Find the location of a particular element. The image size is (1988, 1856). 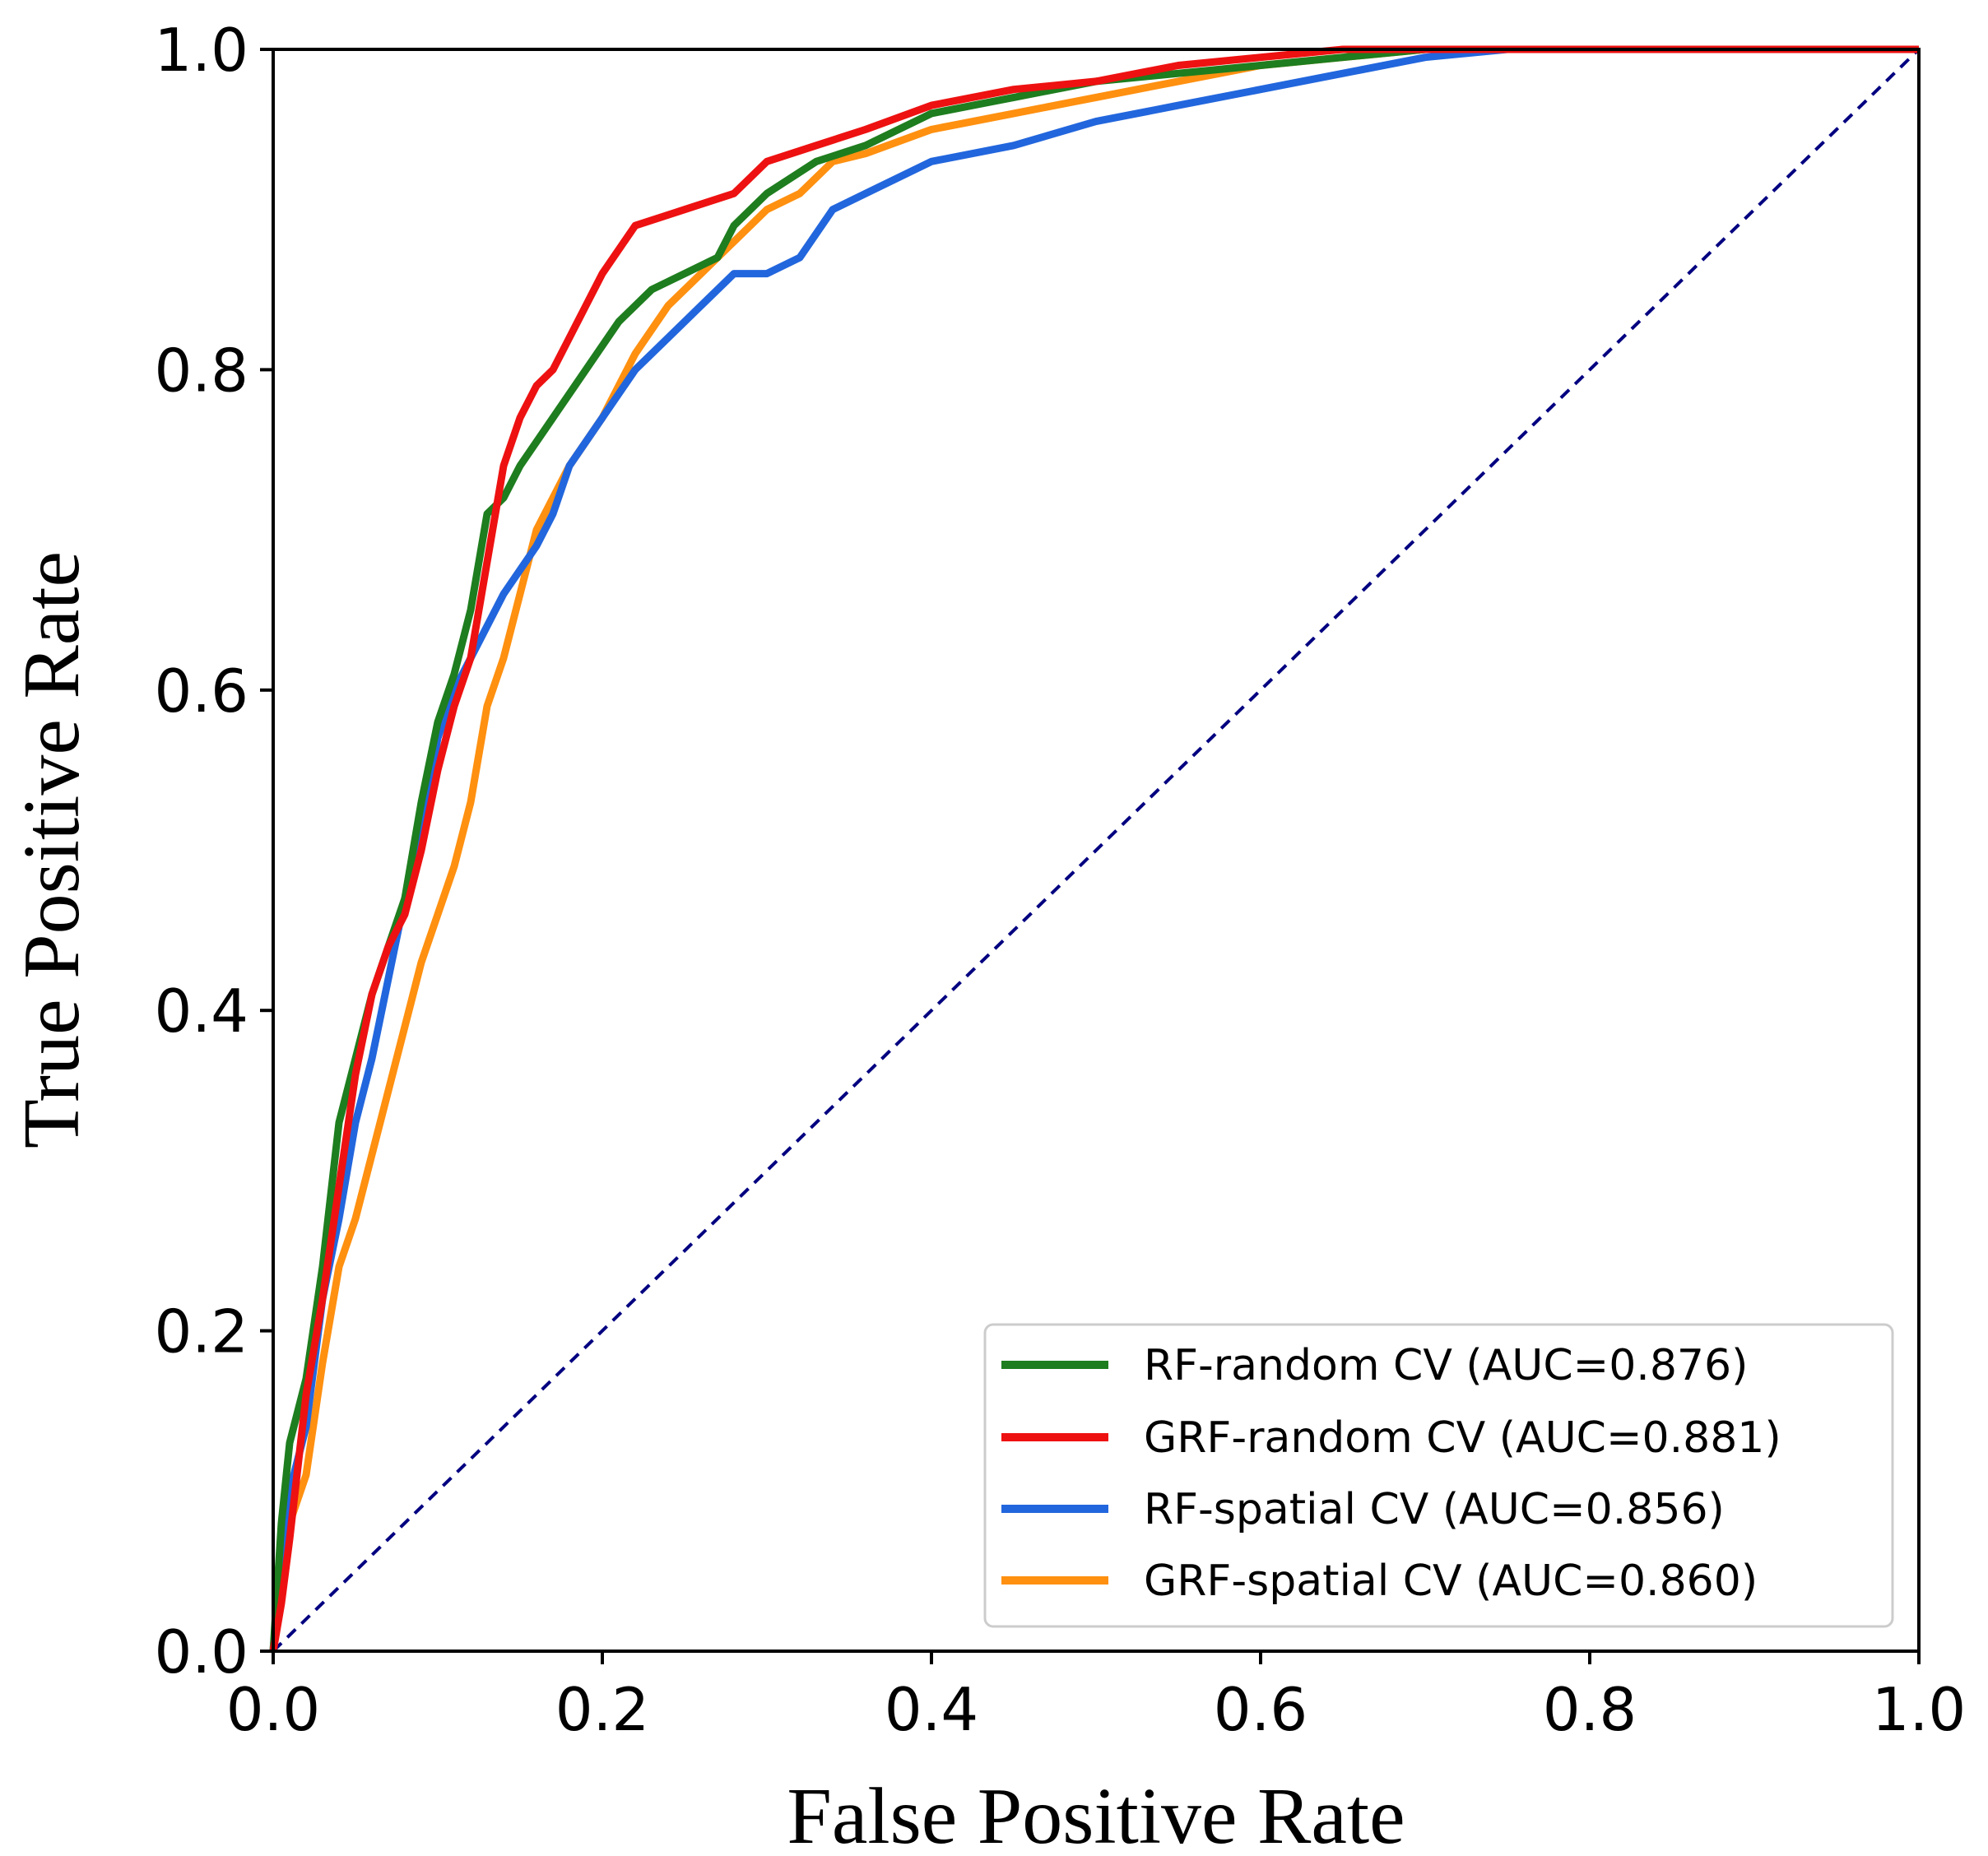

legend-label-grf-spatial: GRF-spatial CV (AUC=0.860) is located at coordinates (1451, 1581).